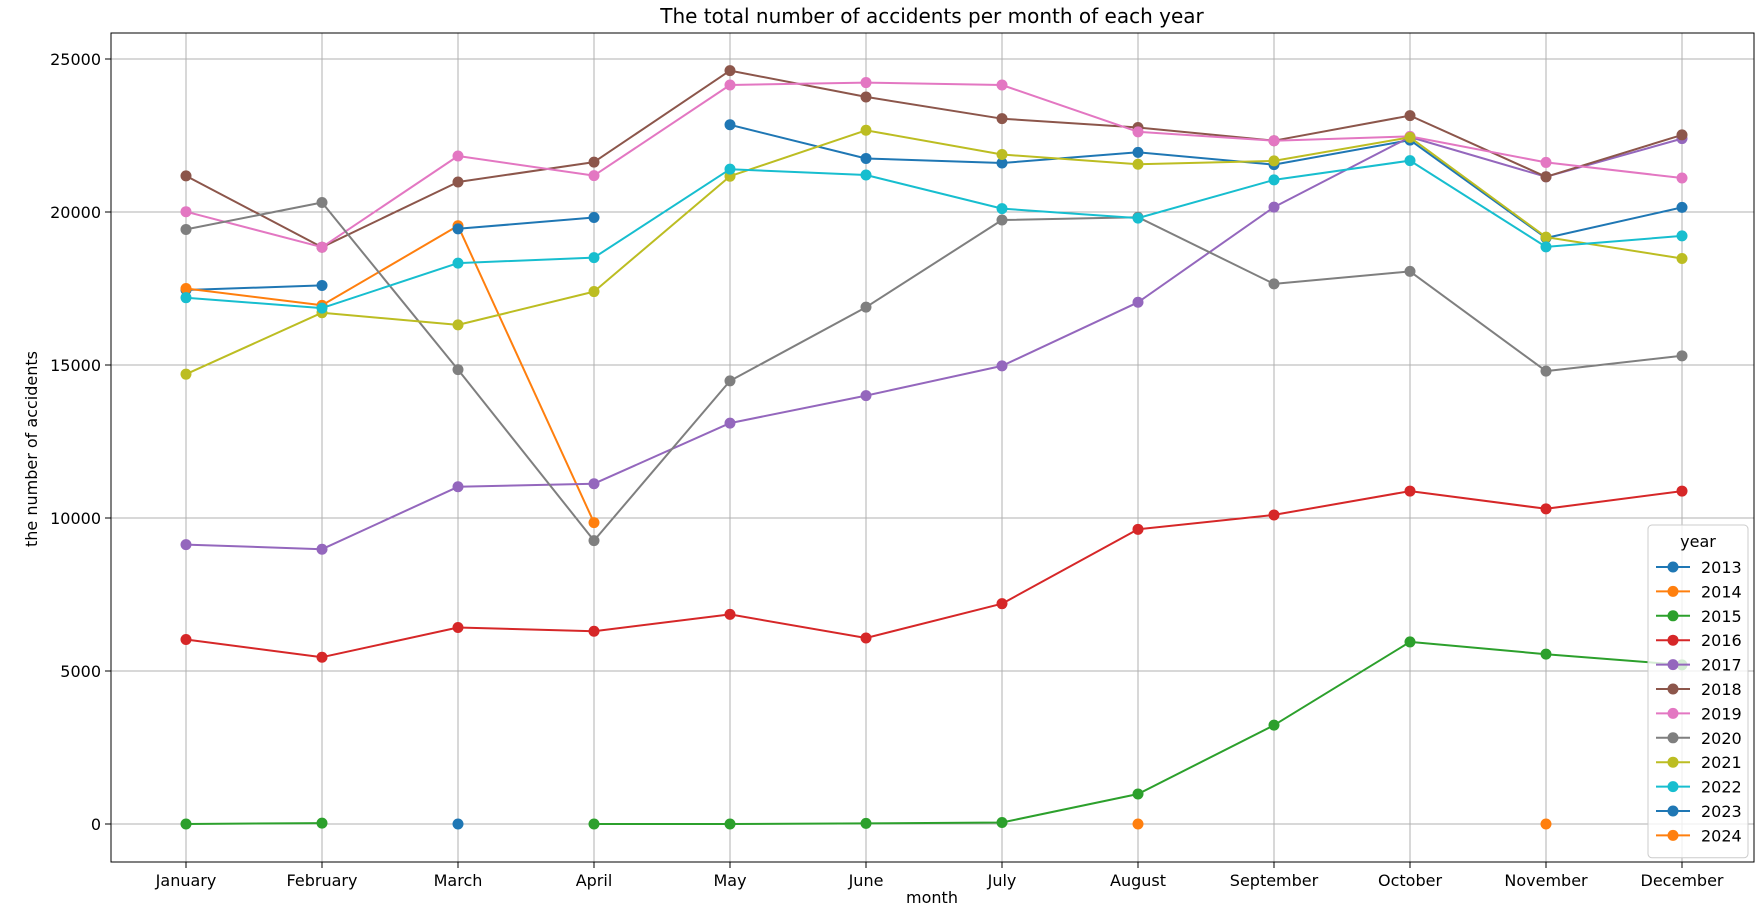 The image size is (1763, 912). I want to click on y-tick-label: 10000, so click(75, 518).